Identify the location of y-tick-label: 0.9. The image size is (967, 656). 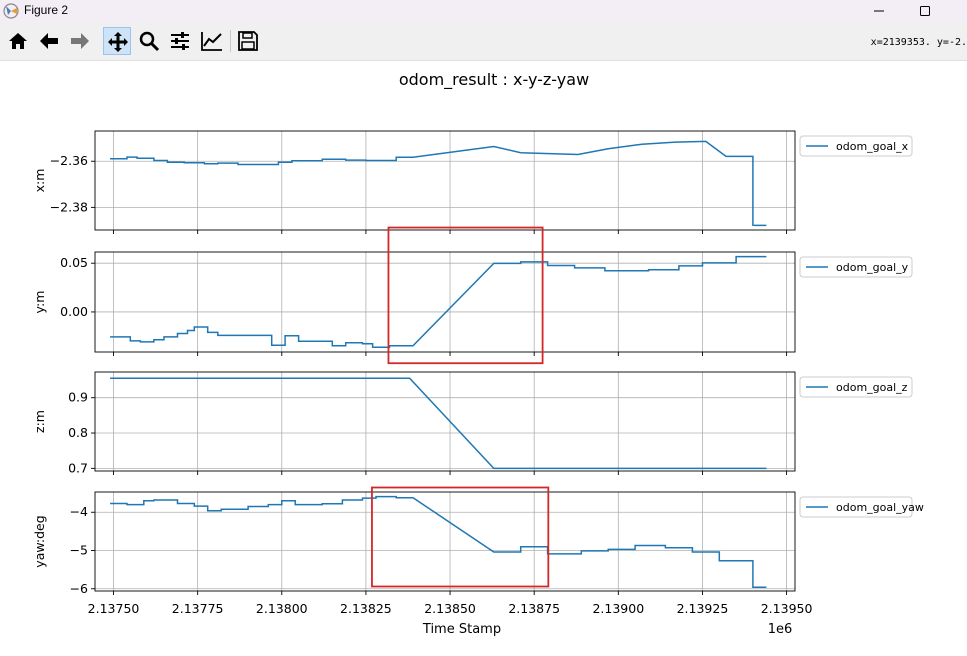
(78, 397).